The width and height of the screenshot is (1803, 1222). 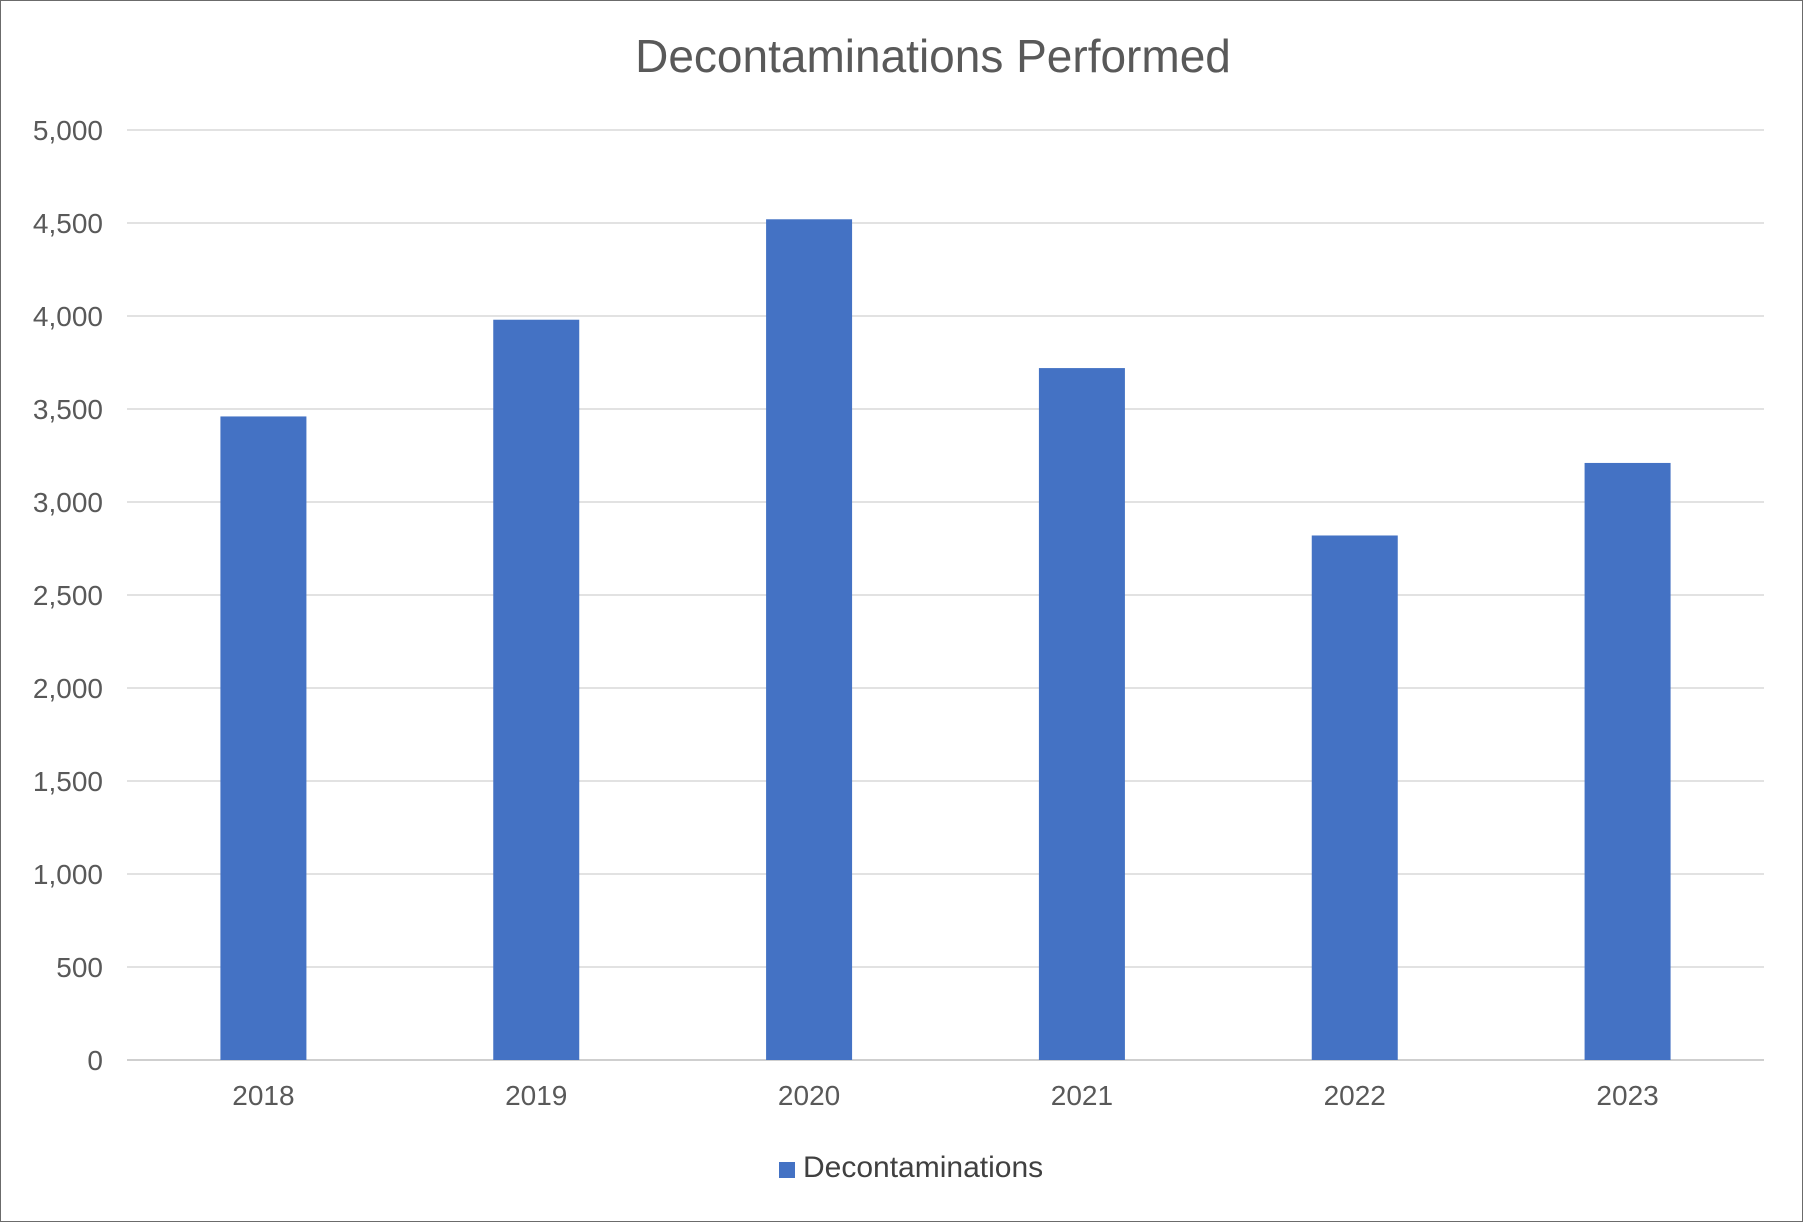 I want to click on bar-2019, so click(x=536, y=690).